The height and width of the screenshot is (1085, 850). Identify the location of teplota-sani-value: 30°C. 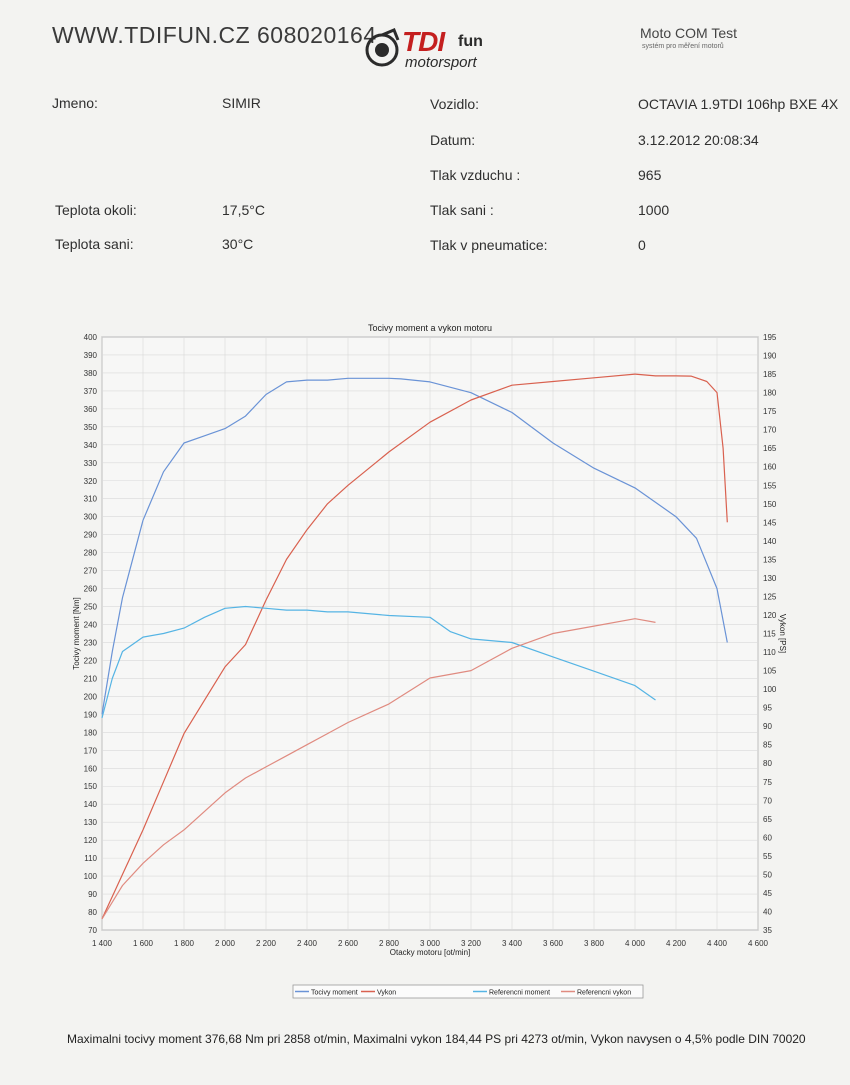
(238, 244).